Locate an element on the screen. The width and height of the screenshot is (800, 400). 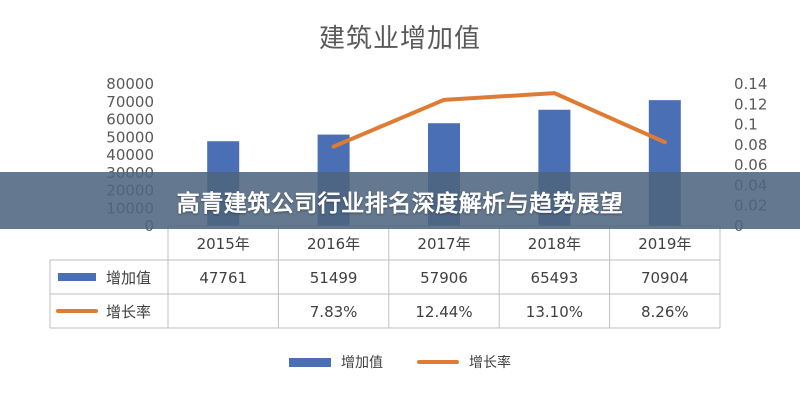
y-tick-label: 70000 is located at coordinates (130, 102).